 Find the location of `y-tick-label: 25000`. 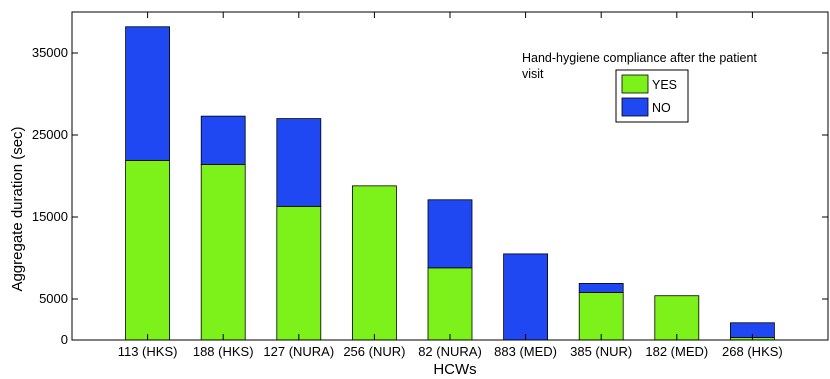

y-tick-label: 25000 is located at coordinates (50, 134).